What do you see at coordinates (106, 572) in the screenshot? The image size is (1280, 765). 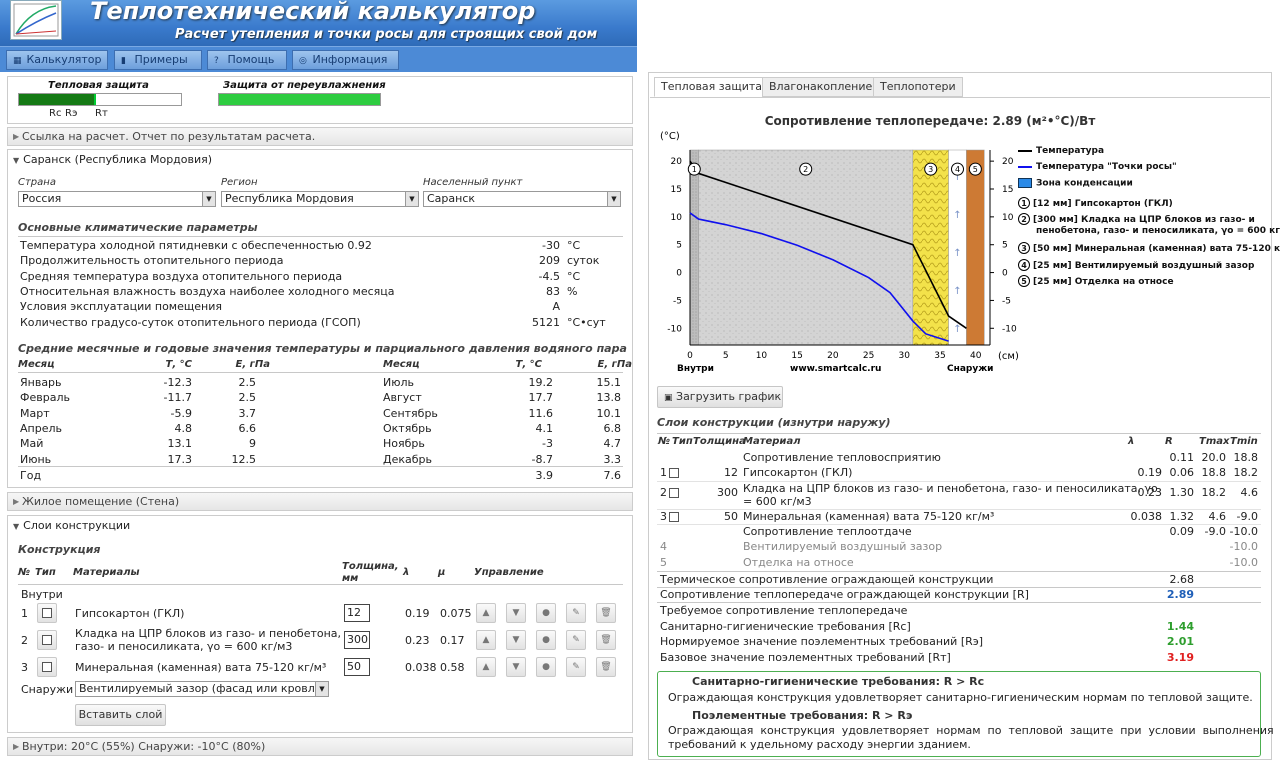 I see `col-materials: Материалы` at bounding box center [106, 572].